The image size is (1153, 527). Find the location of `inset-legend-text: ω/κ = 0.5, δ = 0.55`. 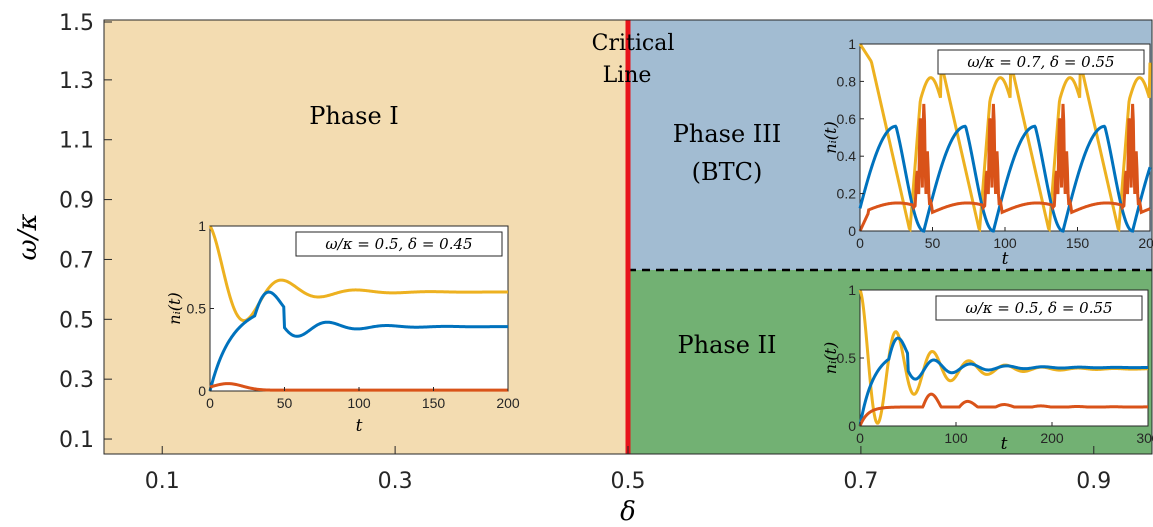

inset-legend-text: ω/κ = 0.5, δ = 0.55 is located at coordinates (1038, 308).